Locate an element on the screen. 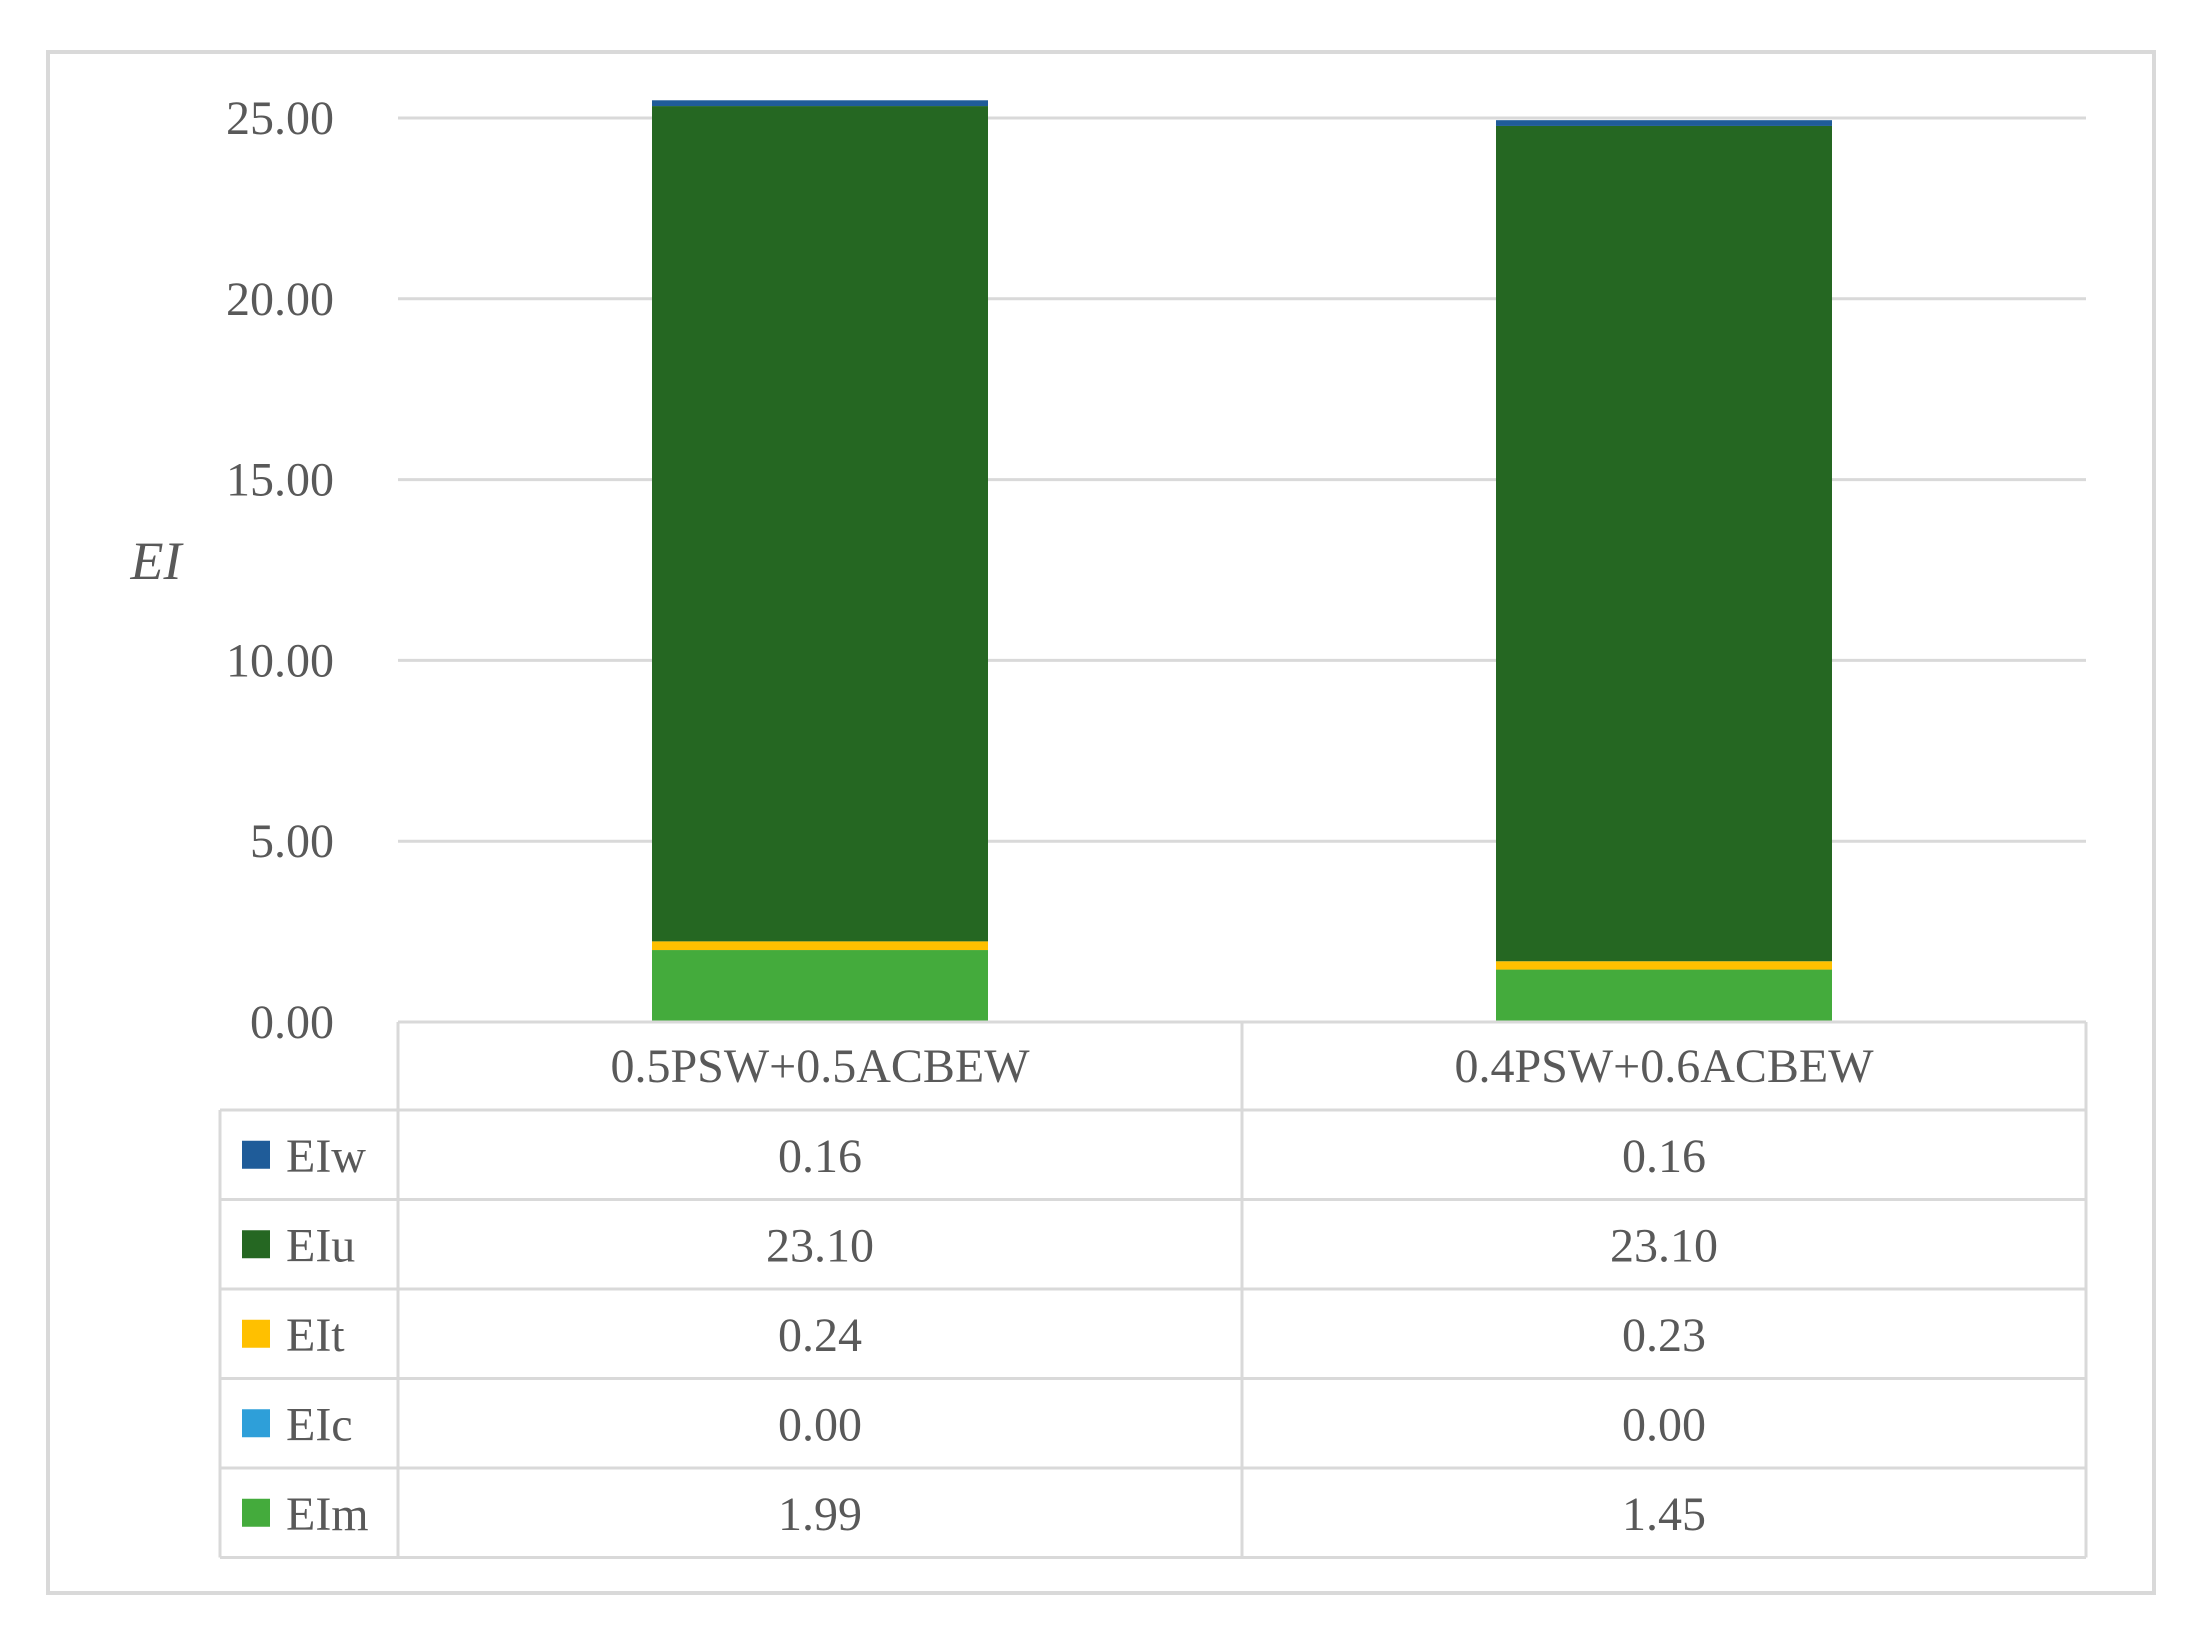 The height and width of the screenshot is (1641, 2194). category-label: 0.5PSW+0.5ACBEW is located at coordinates (820, 1066).